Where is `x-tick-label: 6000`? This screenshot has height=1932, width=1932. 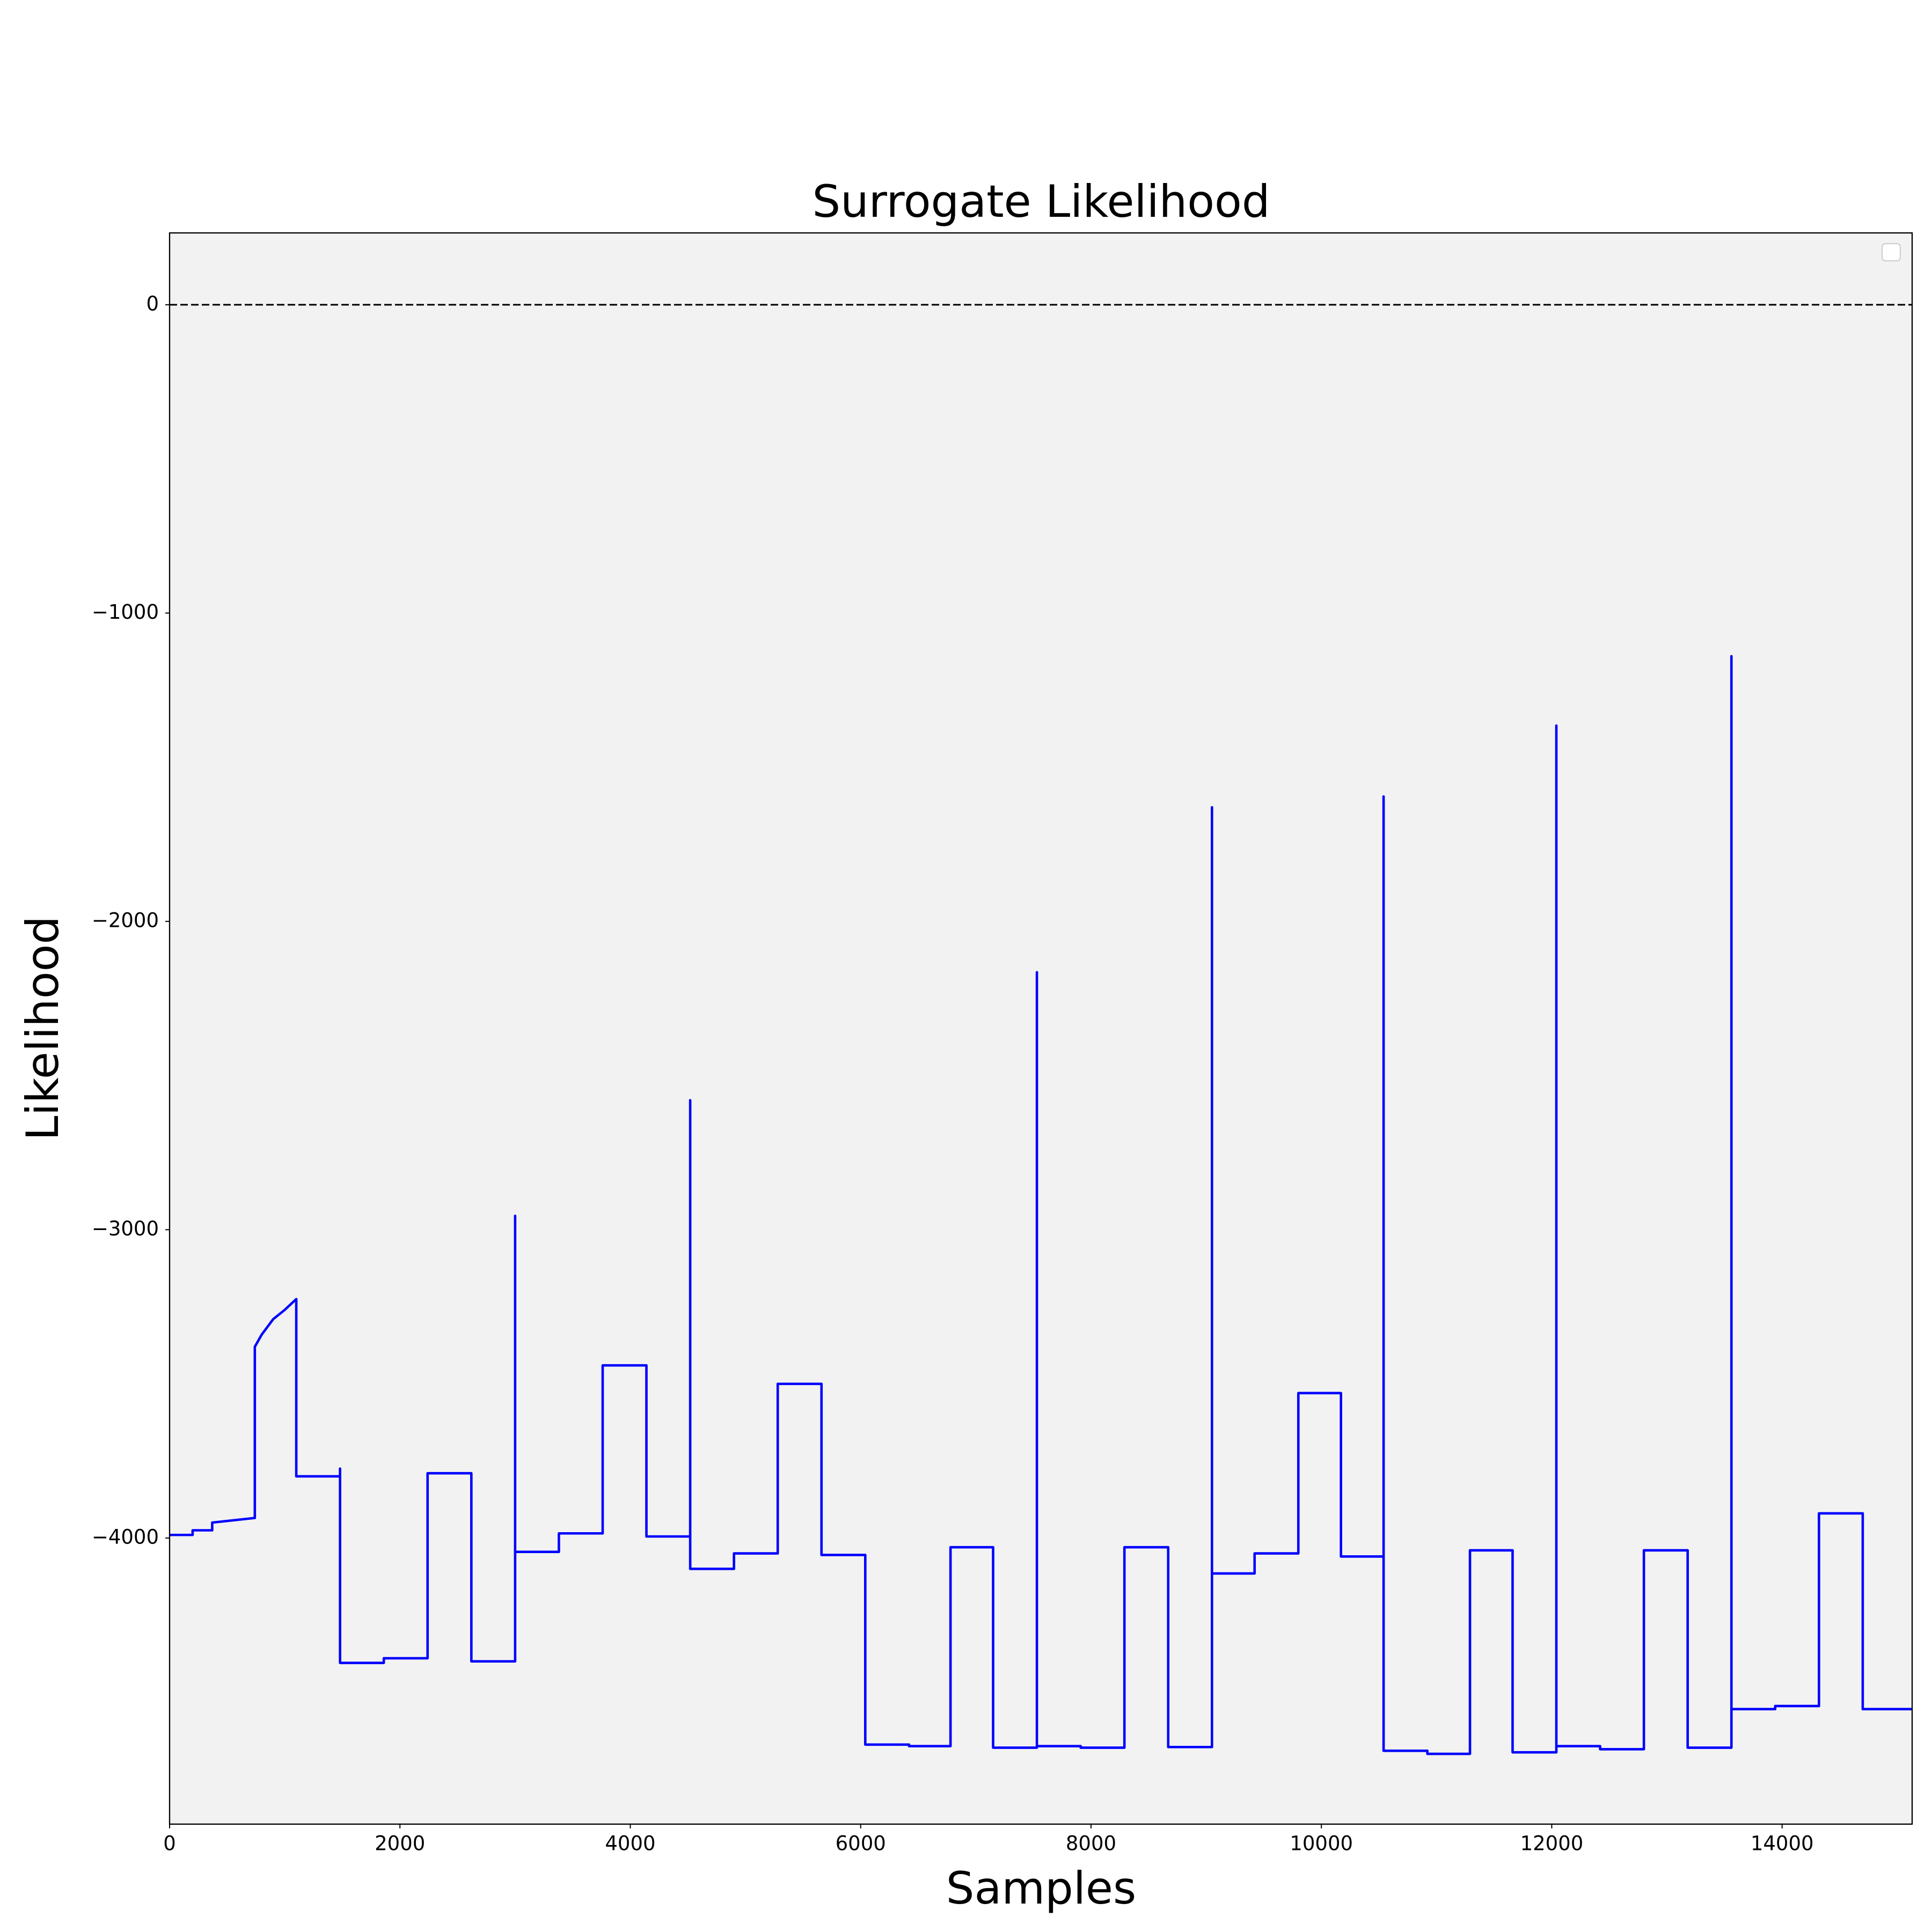 x-tick-label: 6000 is located at coordinates (861, 1843).